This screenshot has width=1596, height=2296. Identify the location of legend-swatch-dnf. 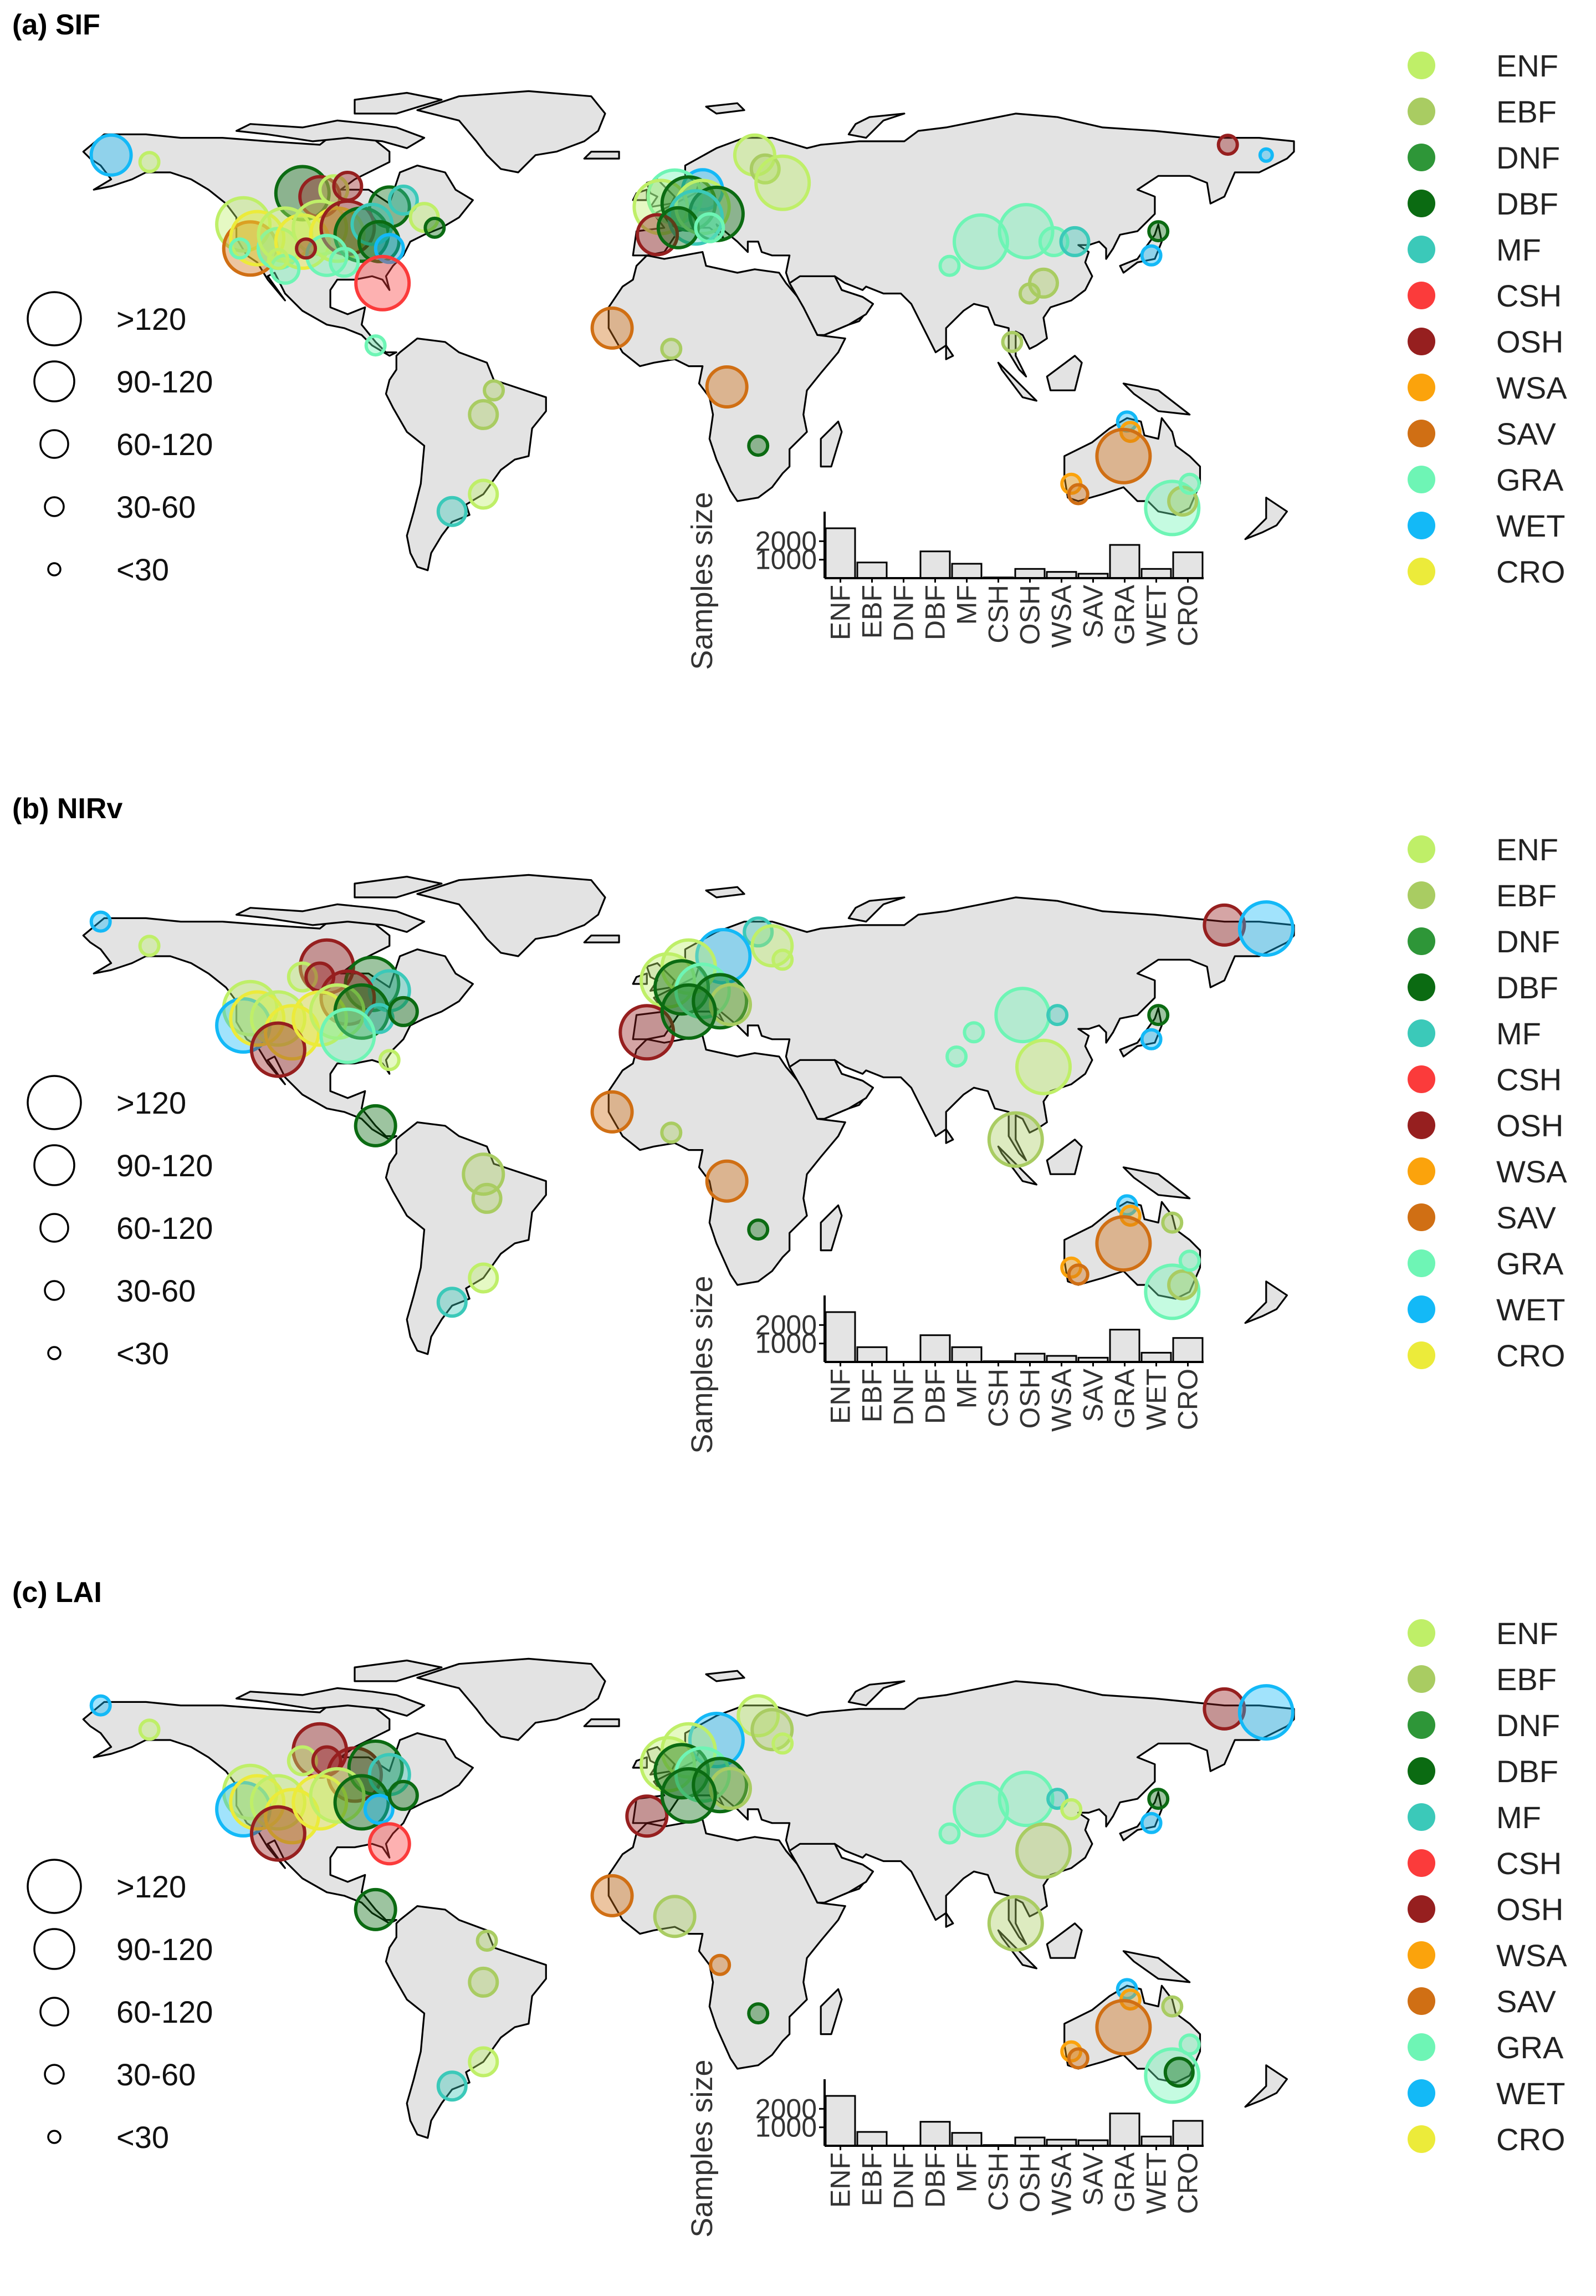
(1421, 157).